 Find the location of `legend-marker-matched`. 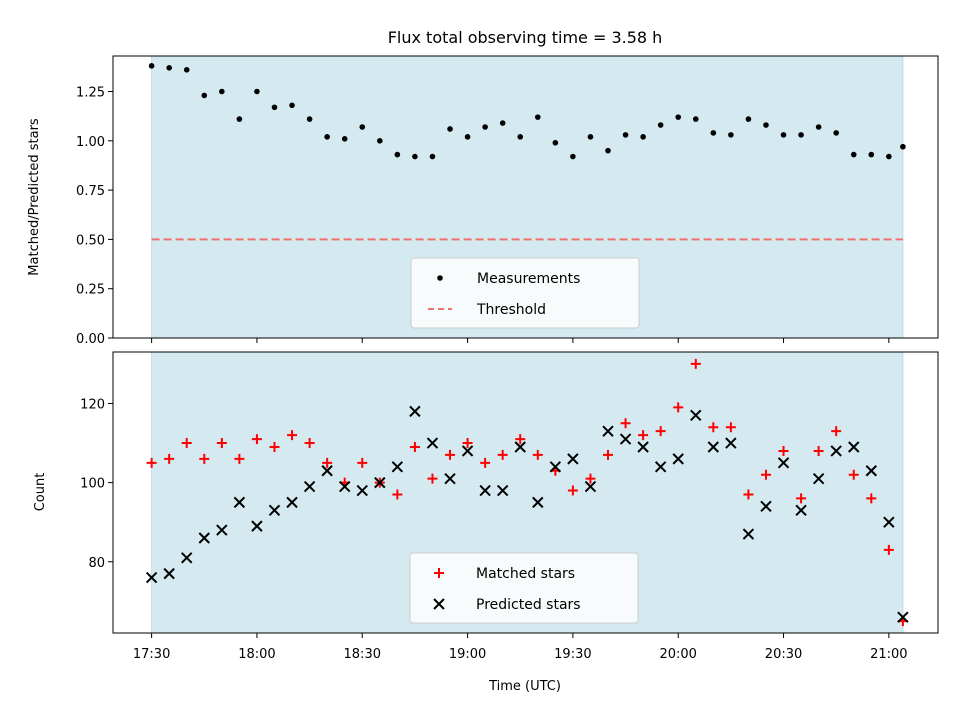

legend-marker-matched is located at coordinates (439, 573).